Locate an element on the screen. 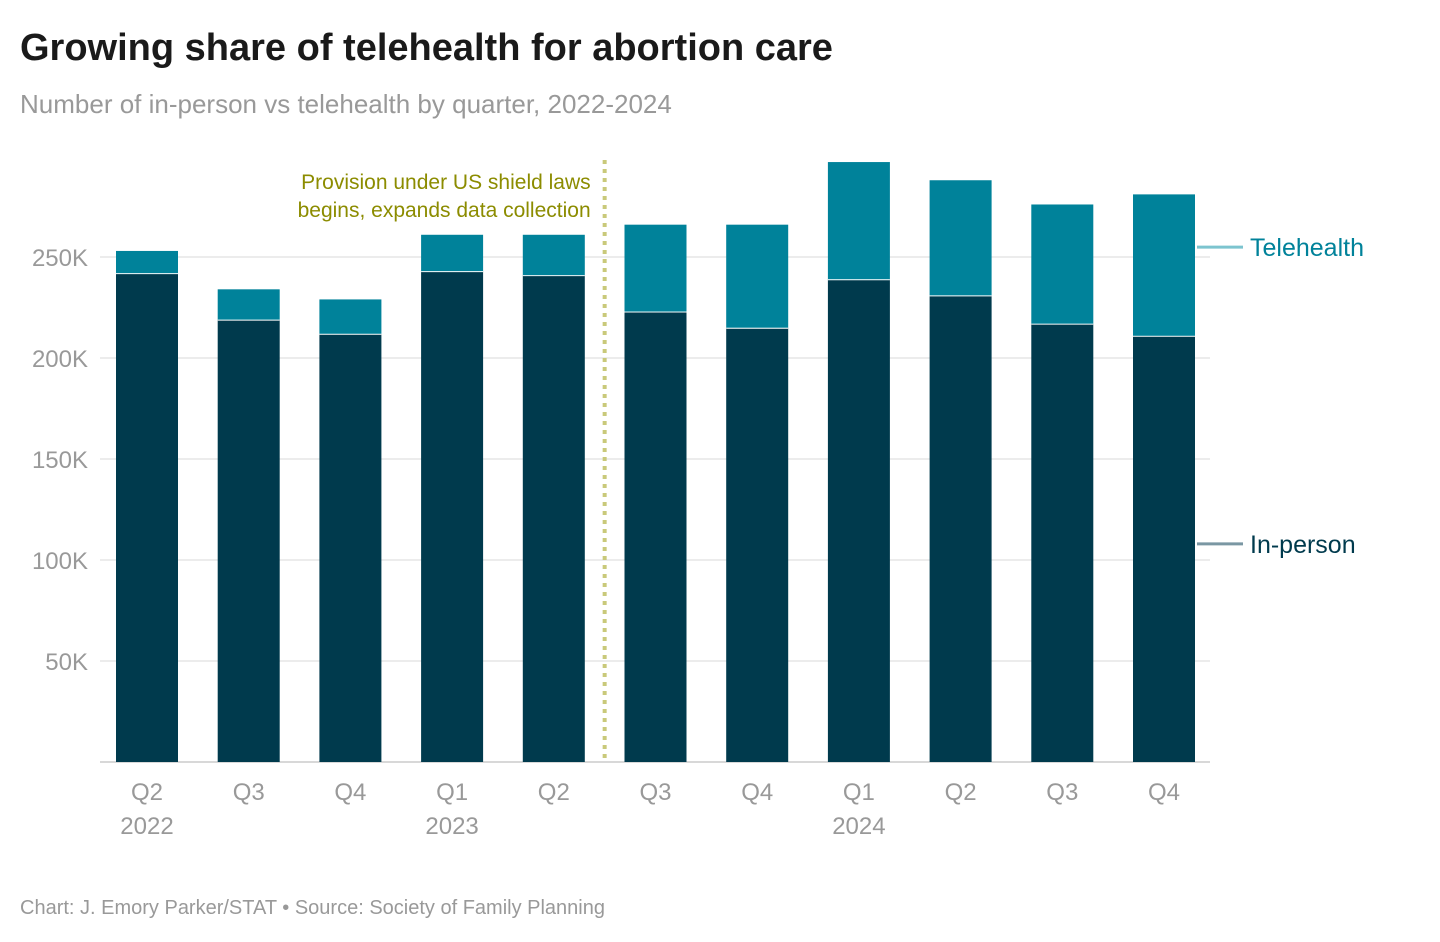  x-tick-year: 2024 is located at coordinates (858, 826).